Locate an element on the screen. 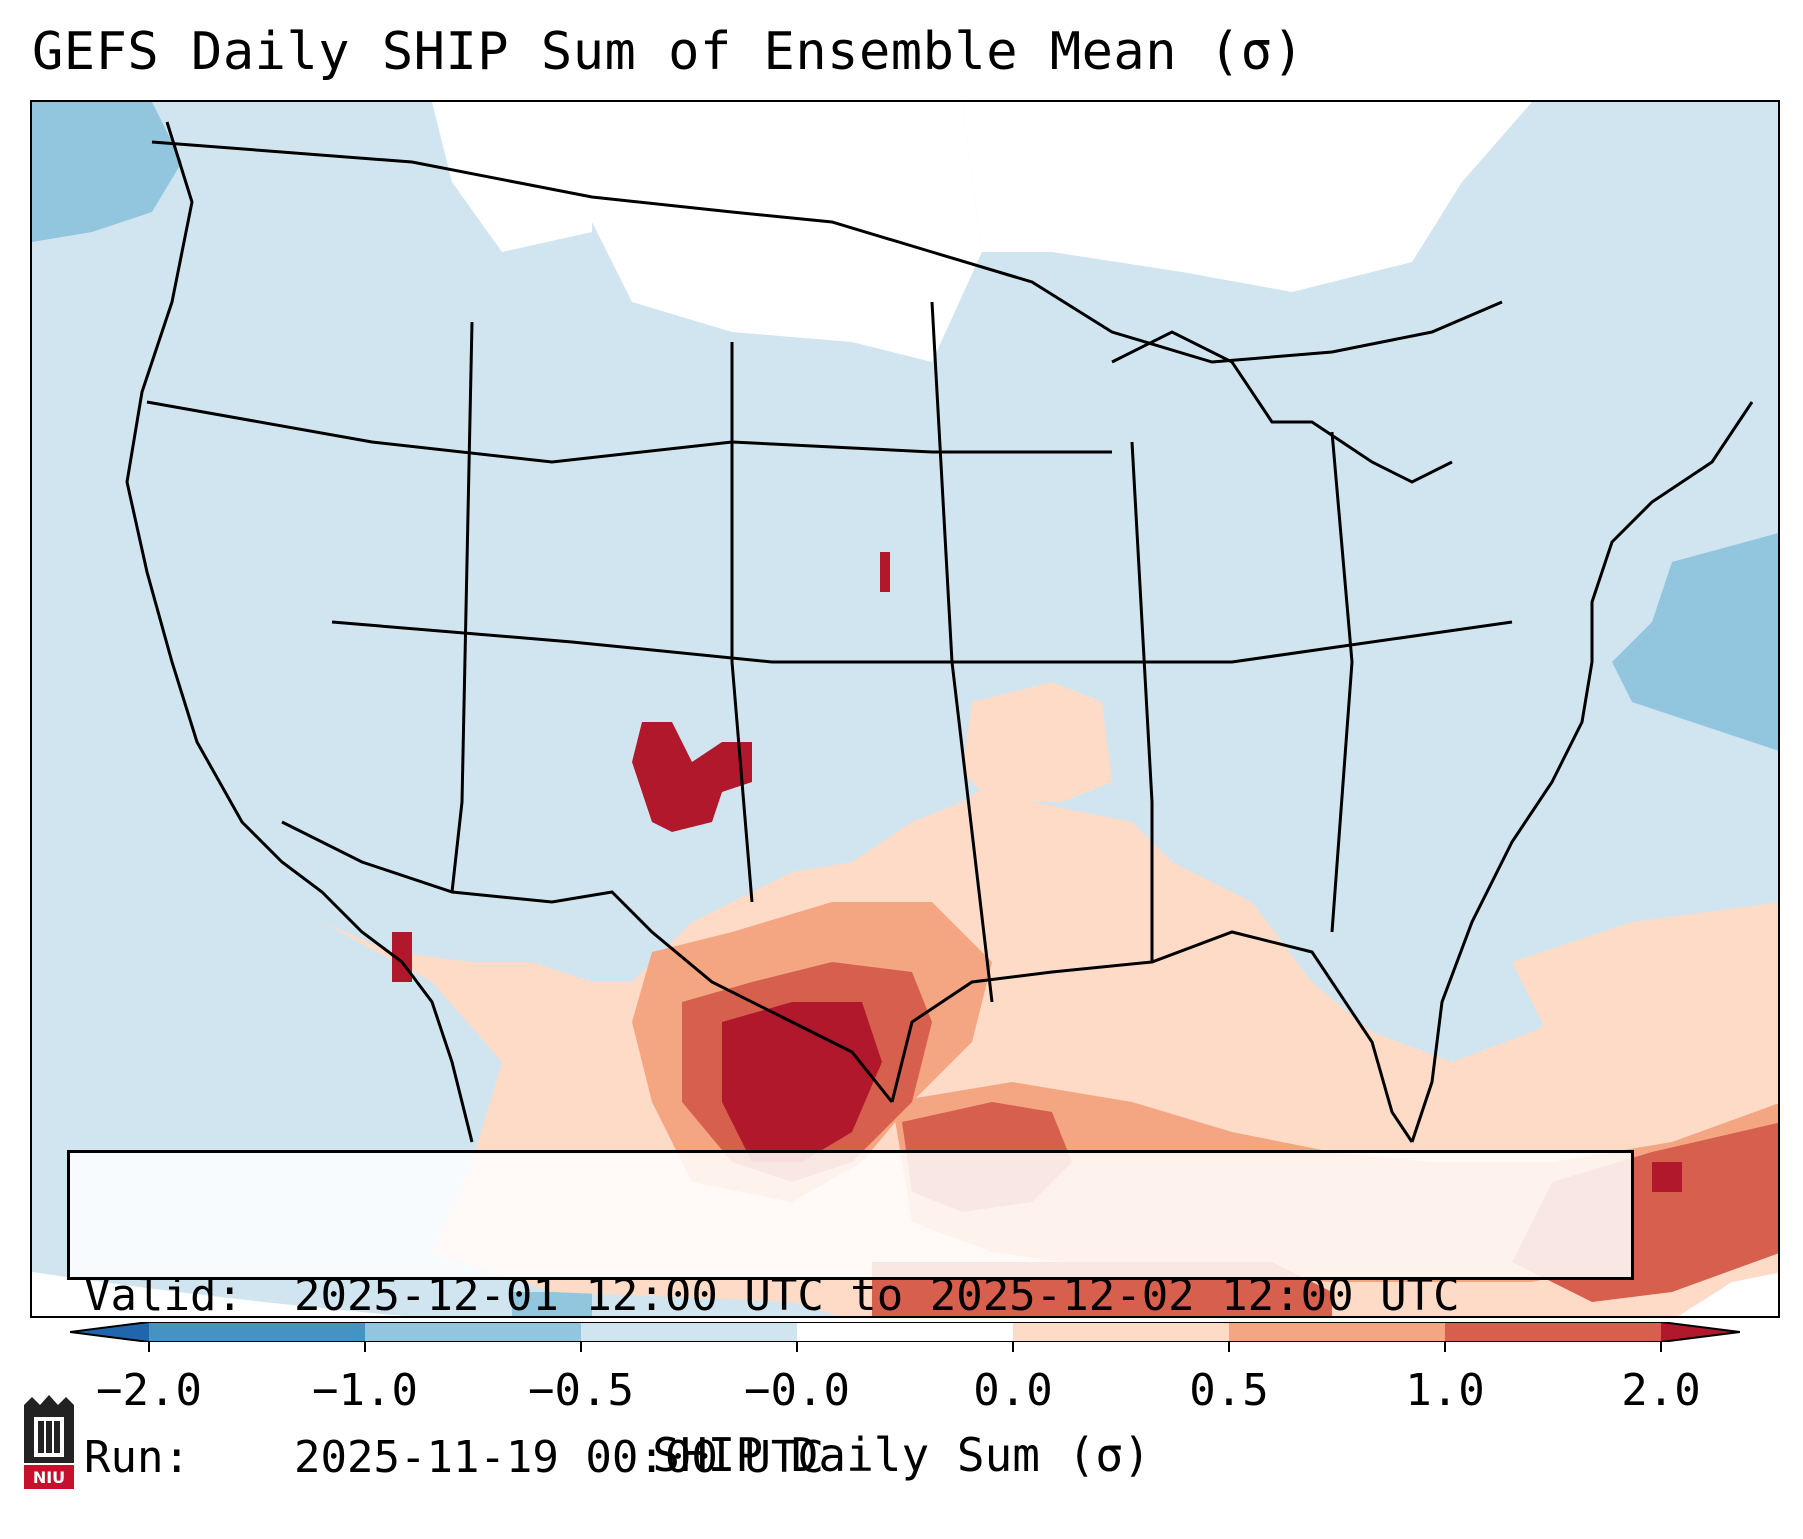  field-neutral-southeast is located at coordinates (1728, 1294).